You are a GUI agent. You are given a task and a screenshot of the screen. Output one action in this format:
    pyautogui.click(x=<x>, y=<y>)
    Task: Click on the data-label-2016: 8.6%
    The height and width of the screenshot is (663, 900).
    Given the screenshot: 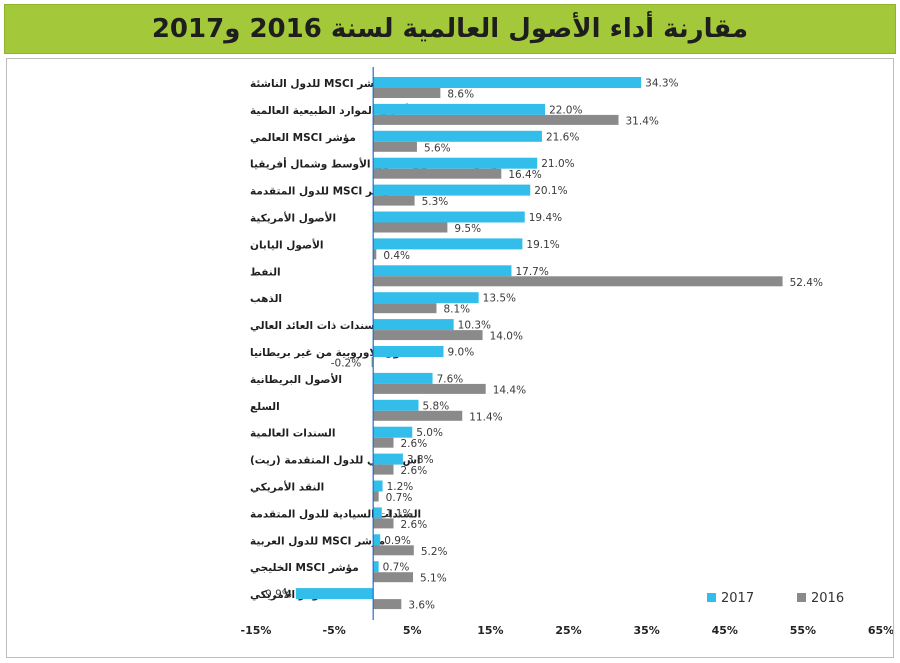 What is the action you would take?
    pyautogui.click(x=460, y=95)
    